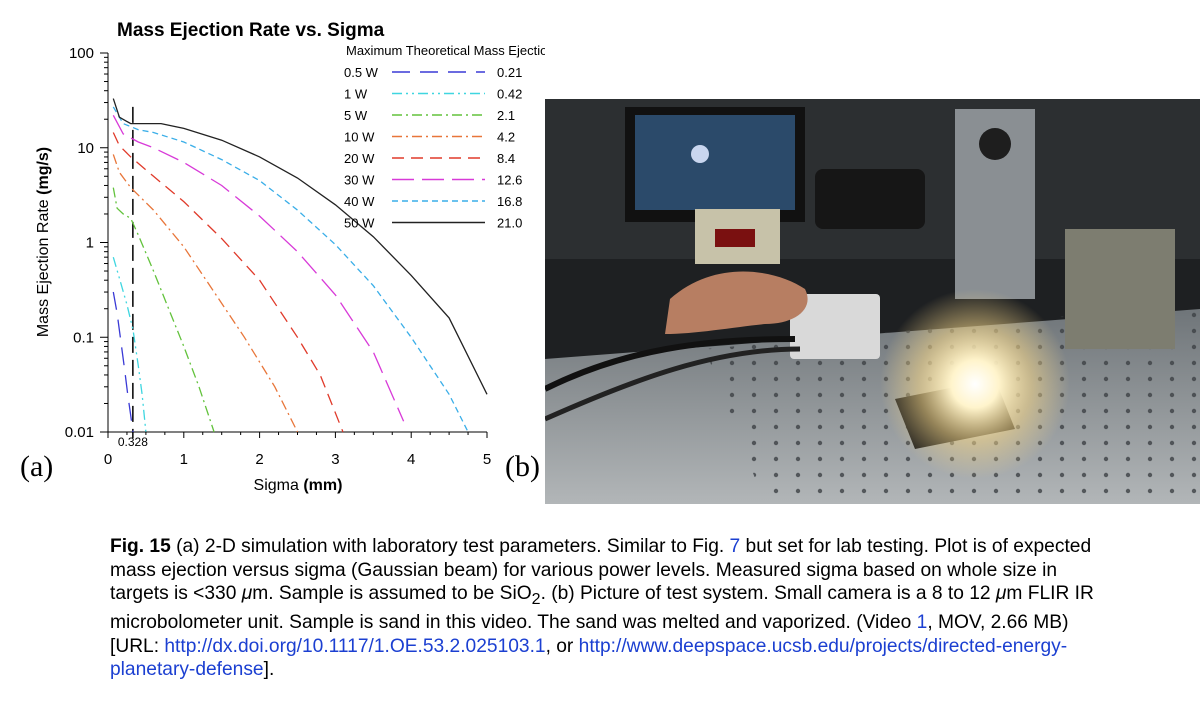  What do you see at coordinates (922, 623) in the screenshot?
I see `video-1-link: 1` at bounding box center [922, 623].